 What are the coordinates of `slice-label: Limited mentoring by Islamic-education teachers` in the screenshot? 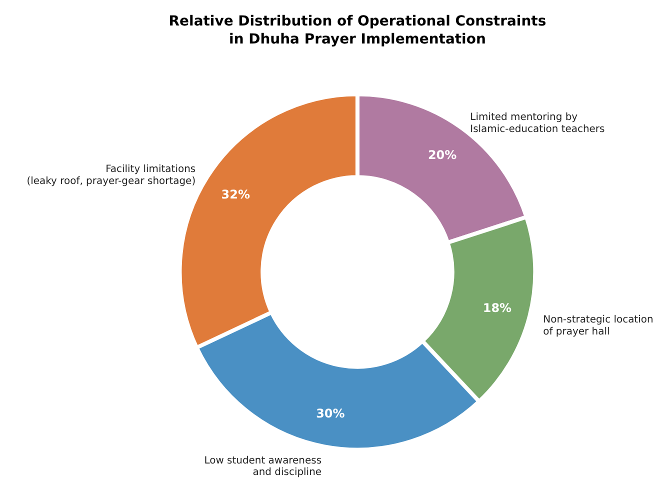 It's located at (537, 123).